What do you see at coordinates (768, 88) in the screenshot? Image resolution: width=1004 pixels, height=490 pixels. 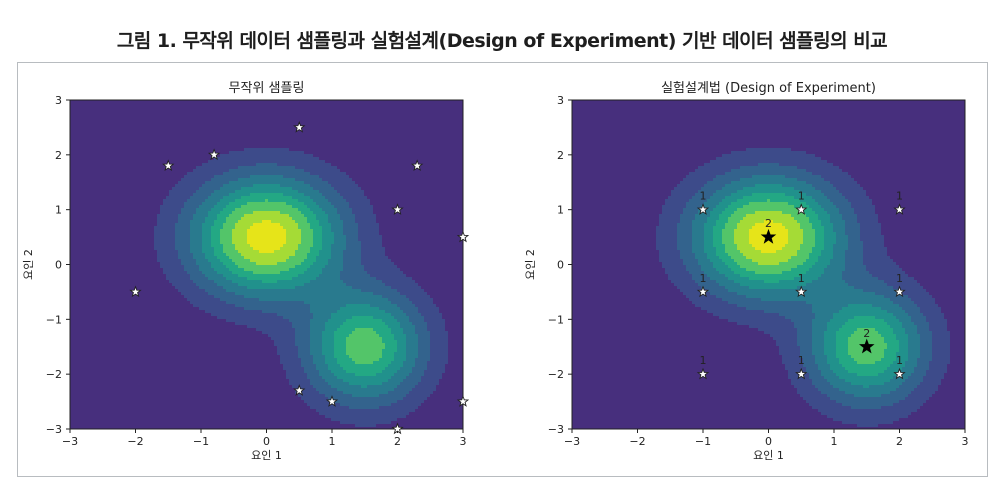 I see `panel-title: 실험설계법 (Design of Experiment)` at bounding box center [768, 88].